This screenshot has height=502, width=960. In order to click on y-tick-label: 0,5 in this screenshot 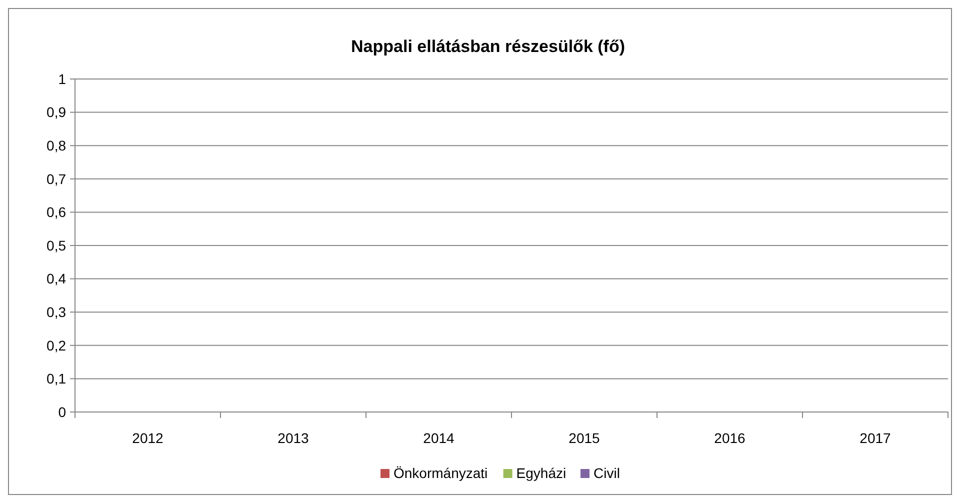, I will do `click(56, 245)`.